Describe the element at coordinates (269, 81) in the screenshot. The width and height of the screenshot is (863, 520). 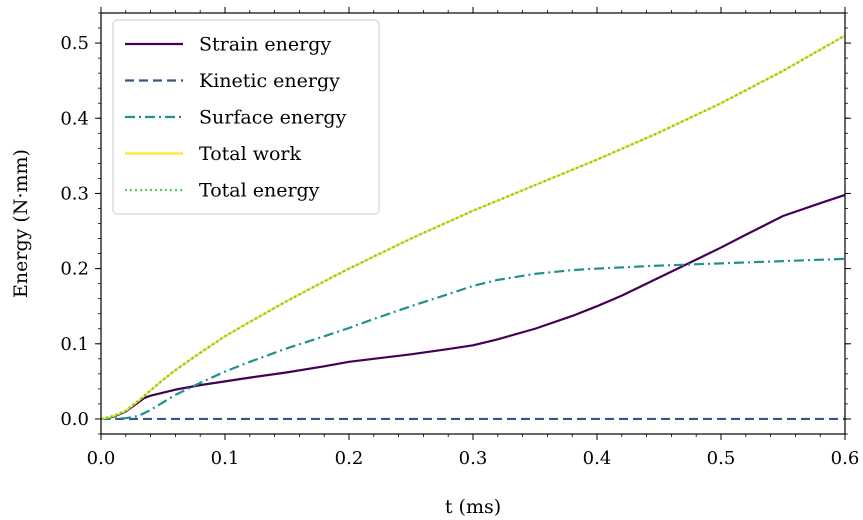
I see `legend-label-kinetic-energy: Kinetic energy` at that location.